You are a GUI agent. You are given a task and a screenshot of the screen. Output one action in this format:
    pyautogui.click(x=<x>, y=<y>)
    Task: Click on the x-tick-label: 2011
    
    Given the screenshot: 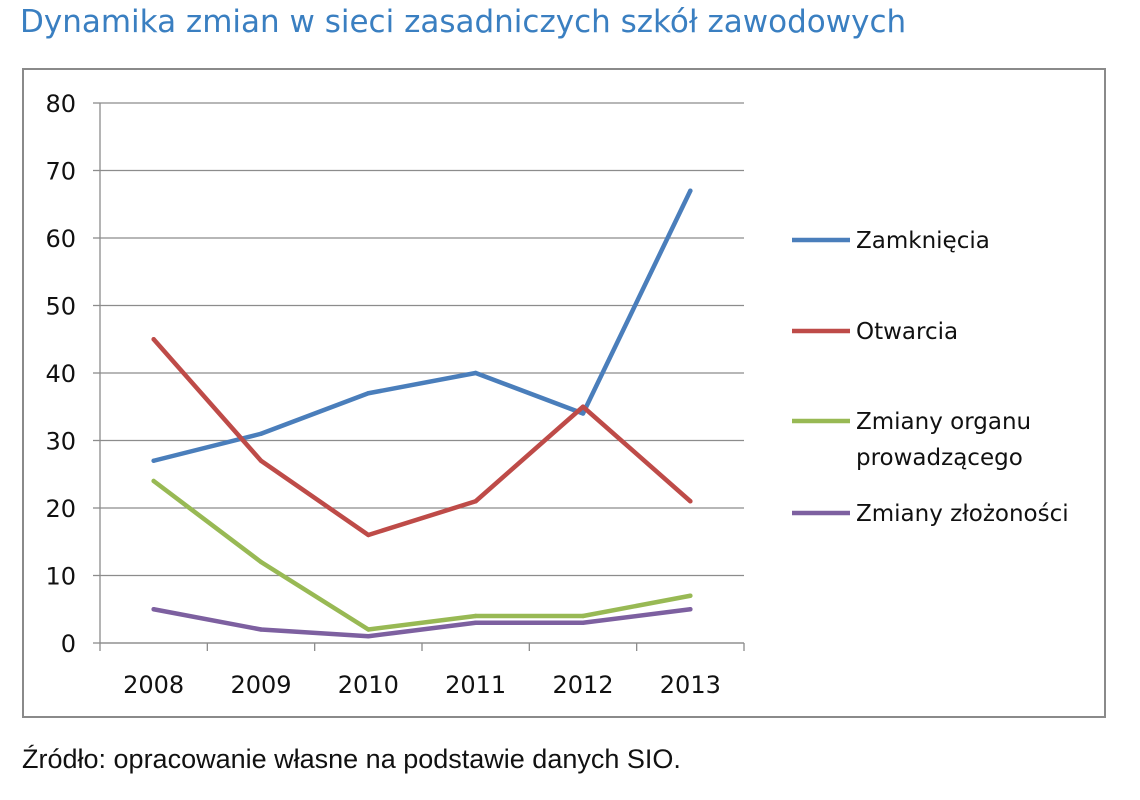 What is the action you would take?
    pyautogui.click(x=475, y=685)
    